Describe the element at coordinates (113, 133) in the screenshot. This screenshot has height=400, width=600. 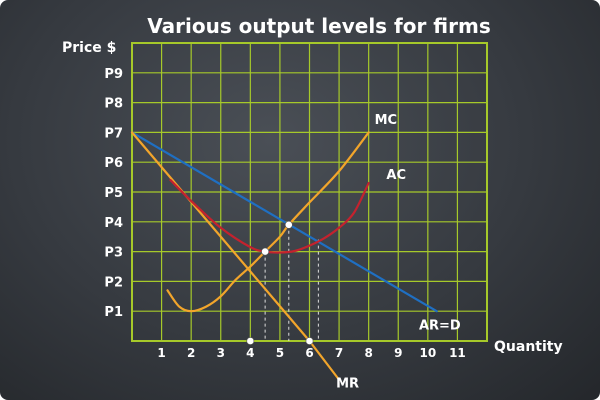
I see `y-tick-label: P7` at that location.